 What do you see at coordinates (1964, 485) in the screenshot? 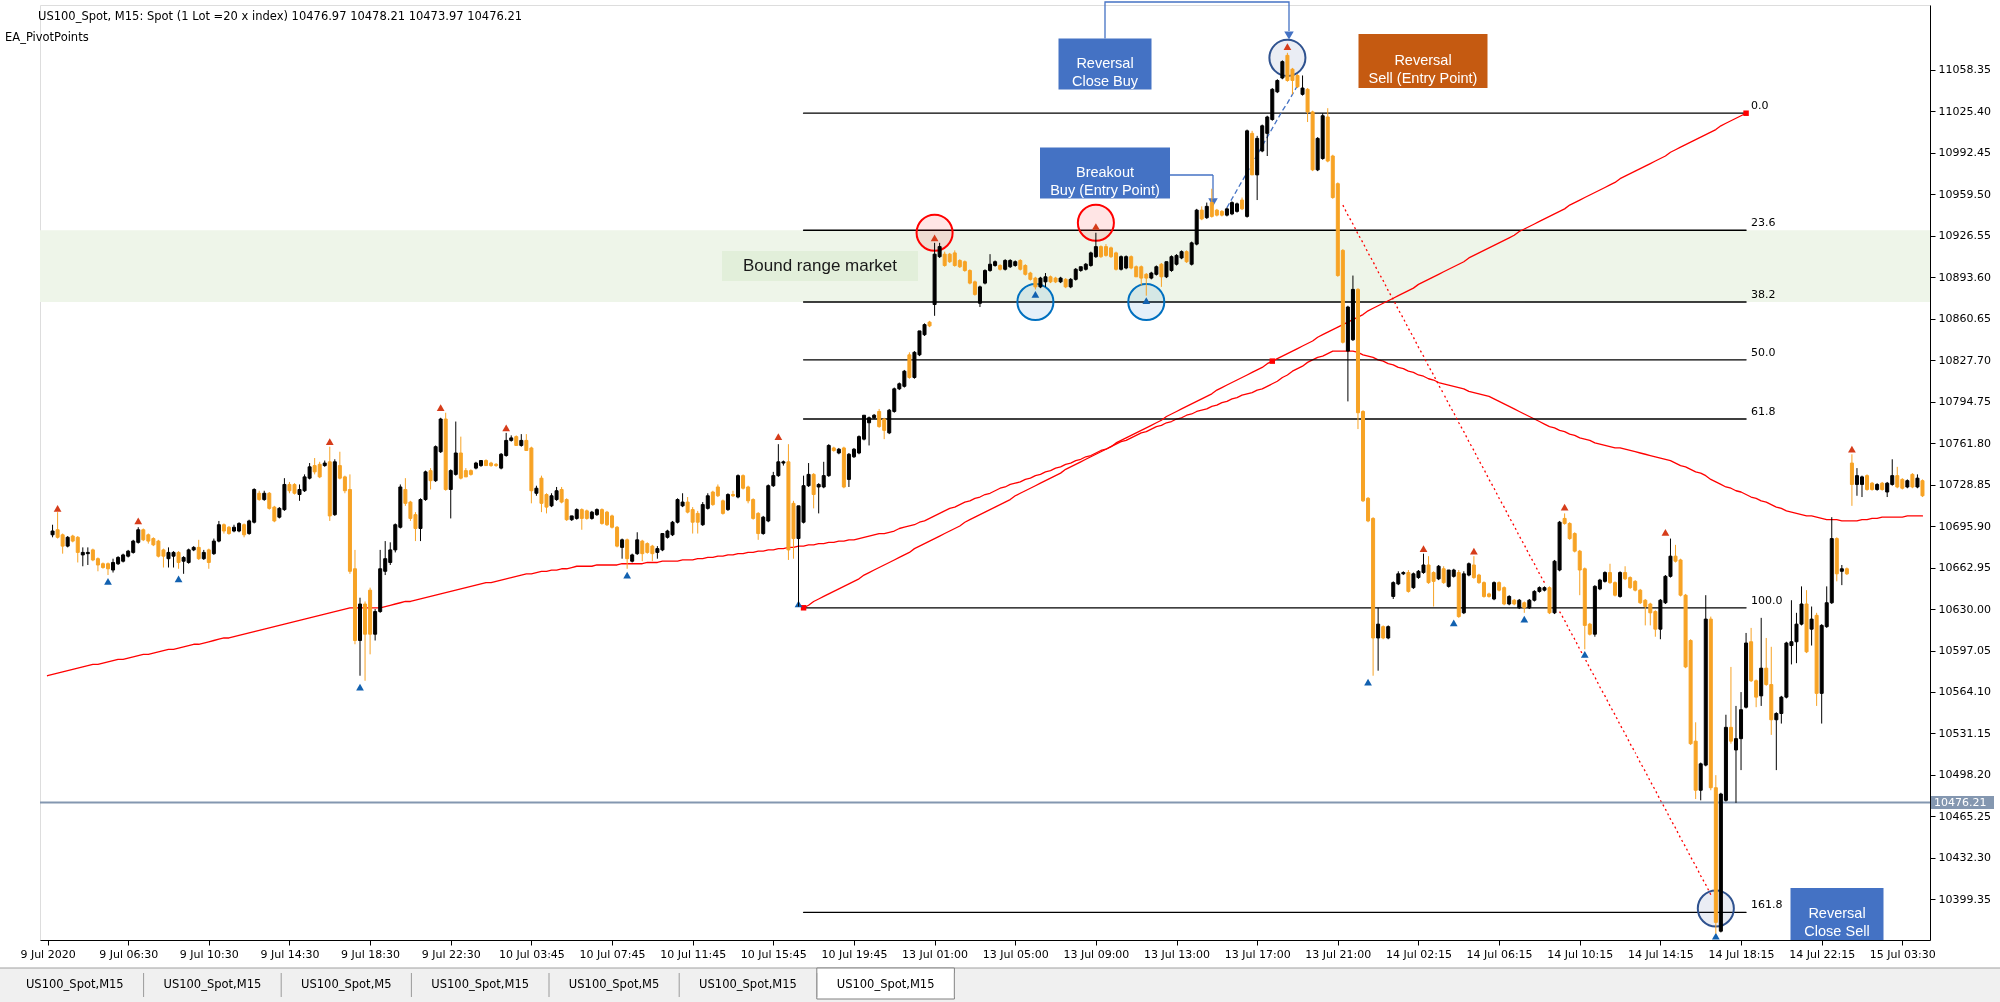
I see `y-tick-label: 10728.85` at bounding box center [1964, 485].